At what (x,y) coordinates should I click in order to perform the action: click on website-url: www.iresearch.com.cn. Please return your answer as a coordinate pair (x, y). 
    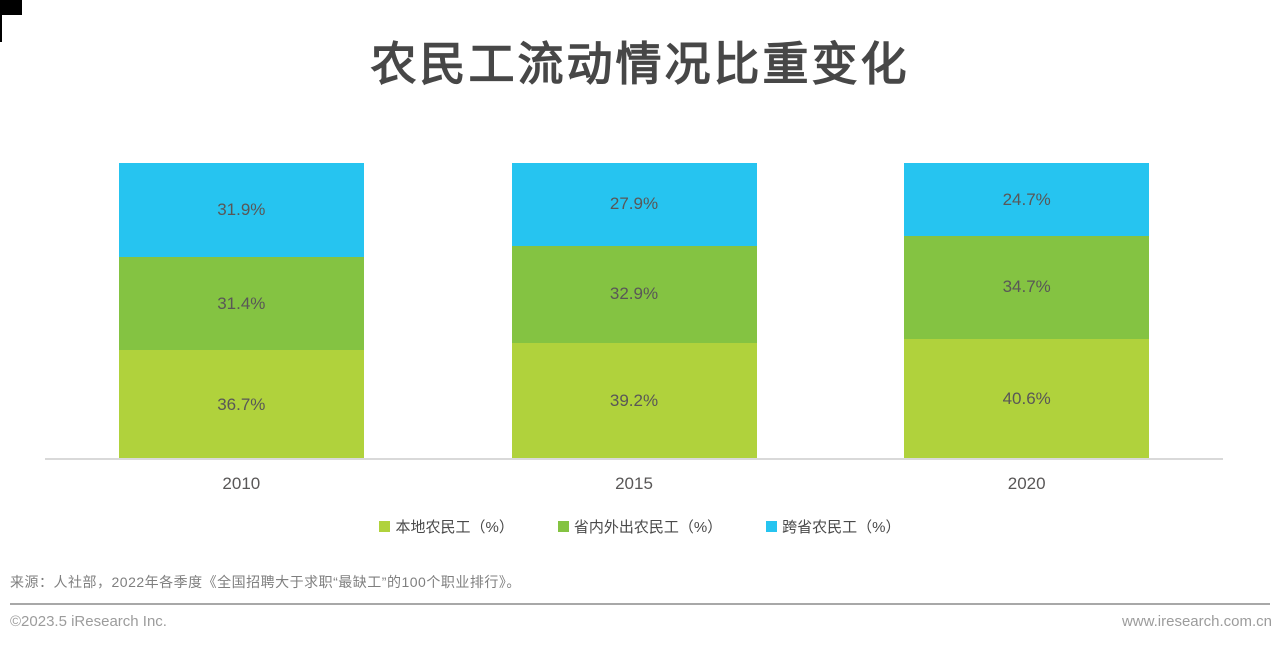
    Looking at the image, I should click on (1196, 621).